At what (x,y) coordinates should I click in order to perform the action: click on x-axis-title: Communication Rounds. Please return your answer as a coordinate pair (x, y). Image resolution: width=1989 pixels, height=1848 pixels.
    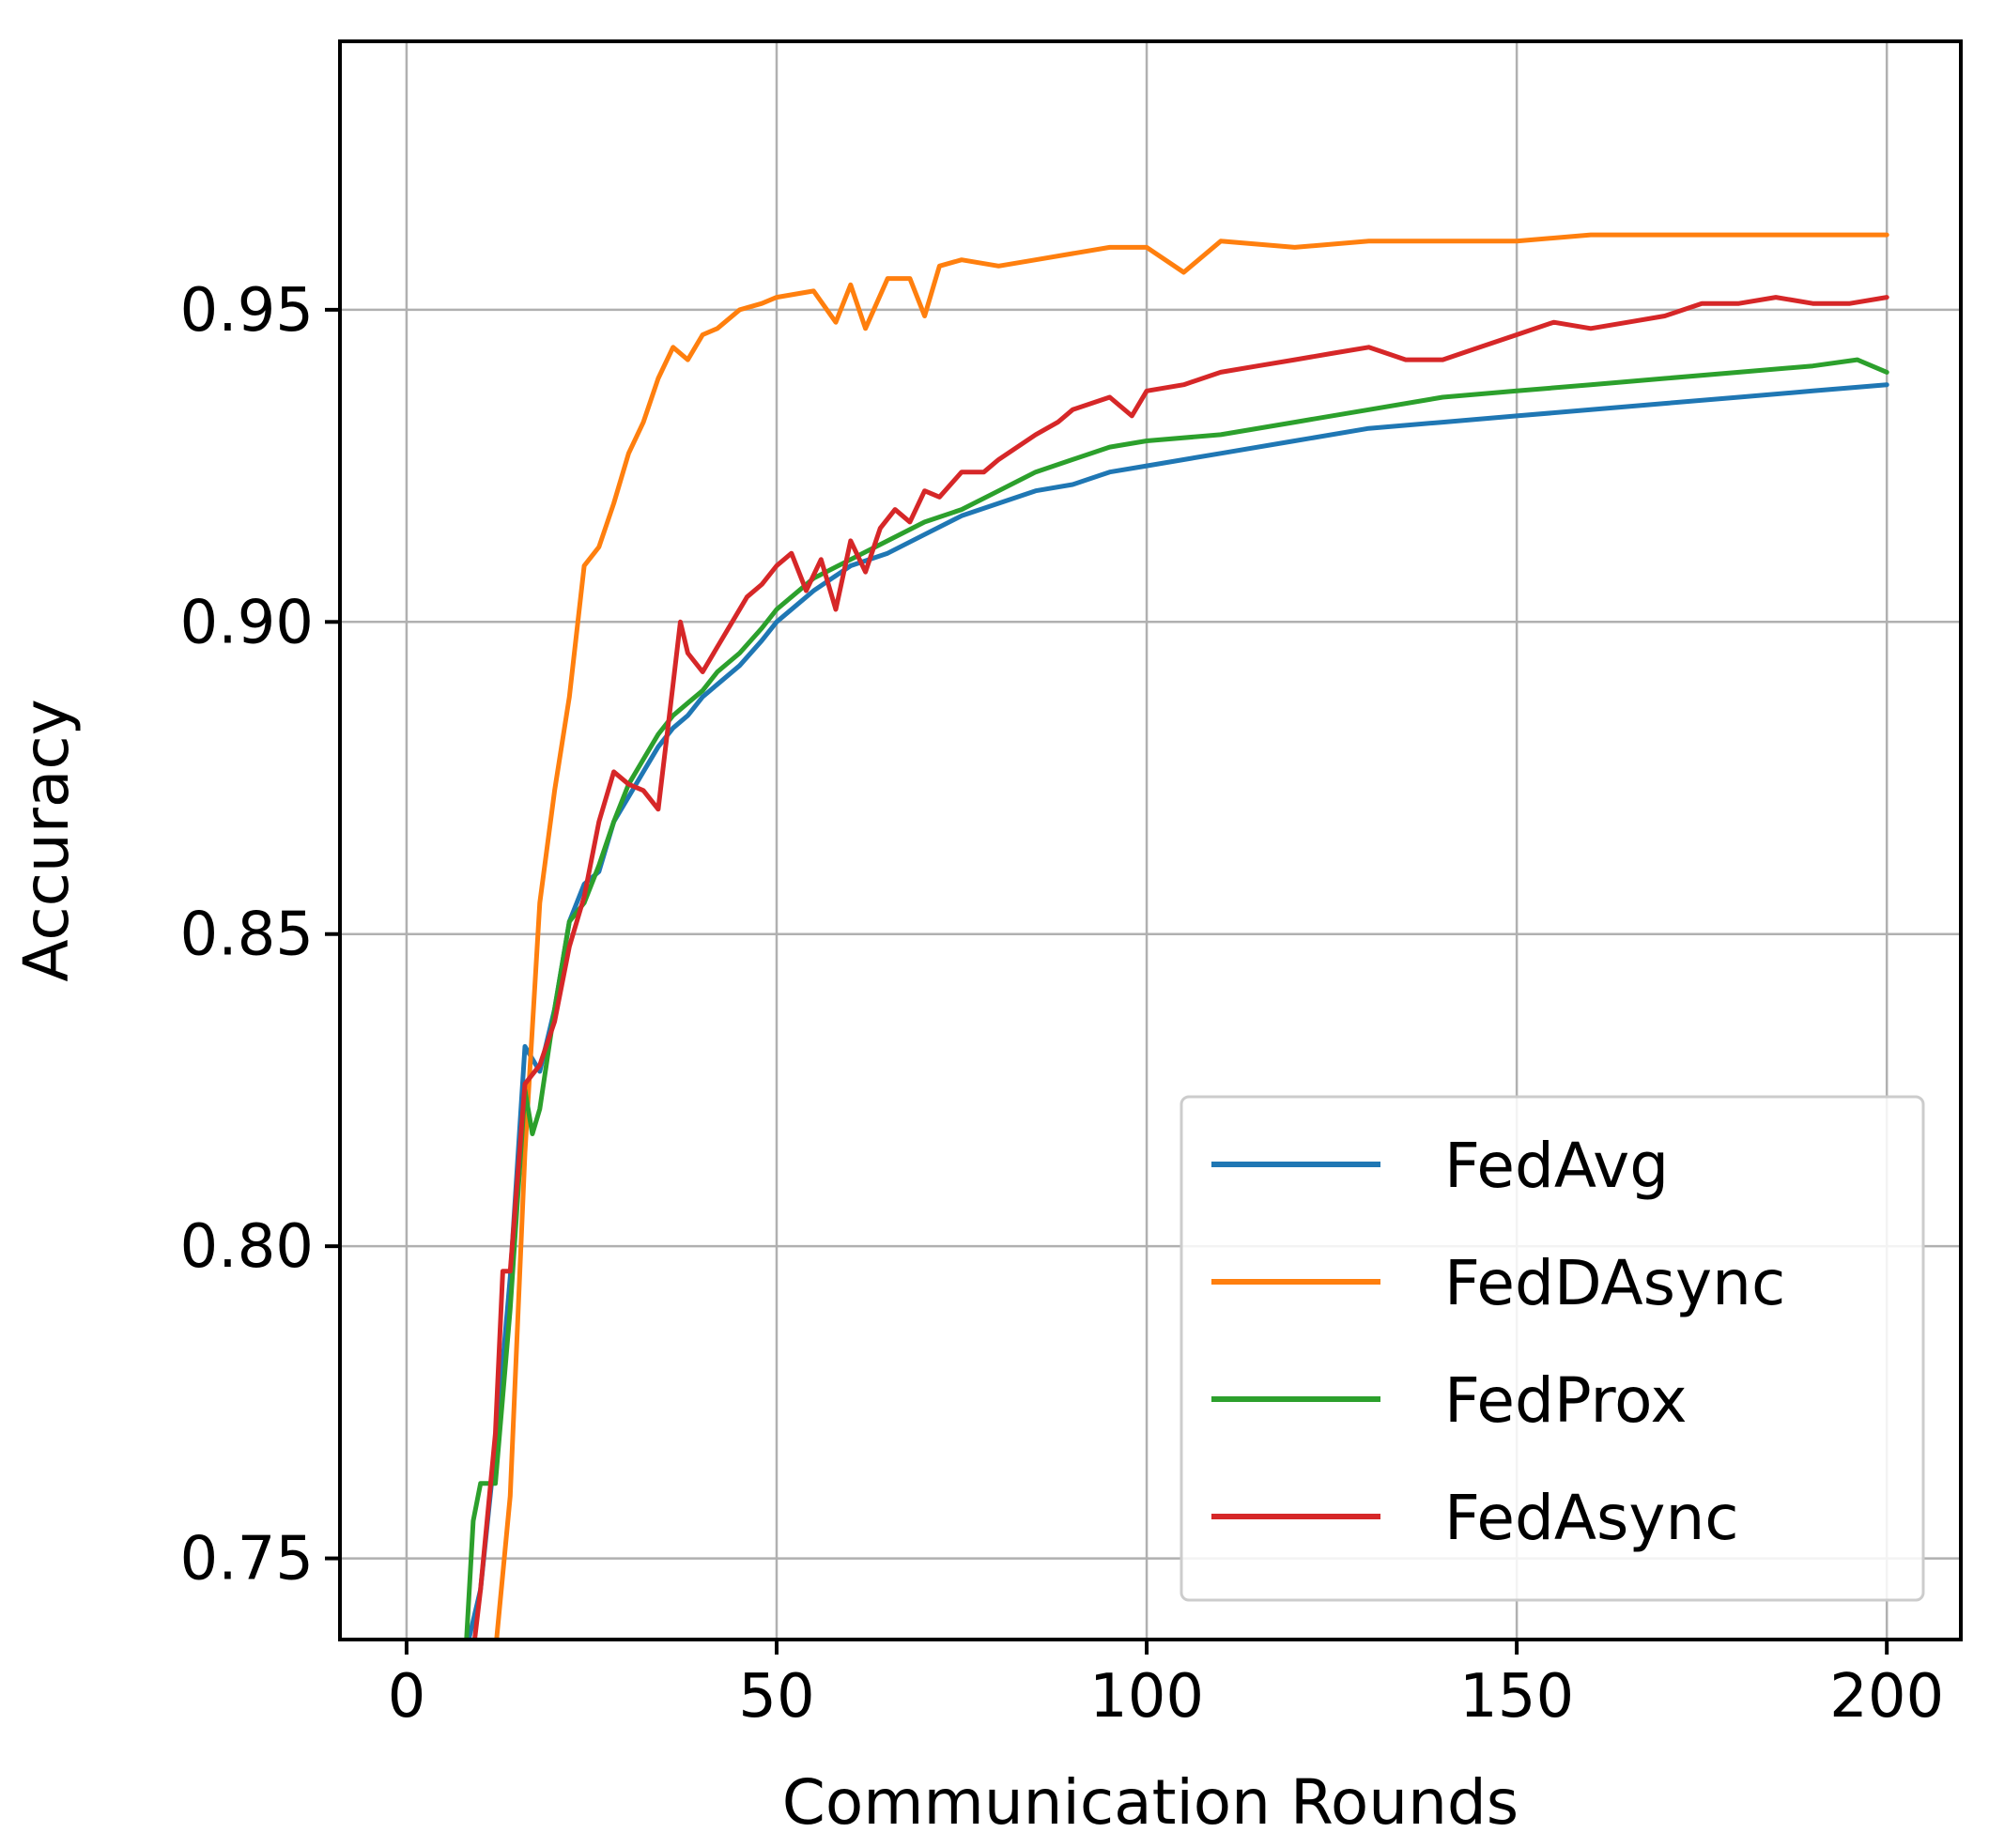
    Looking at the image, I should click on (1150, 1802).